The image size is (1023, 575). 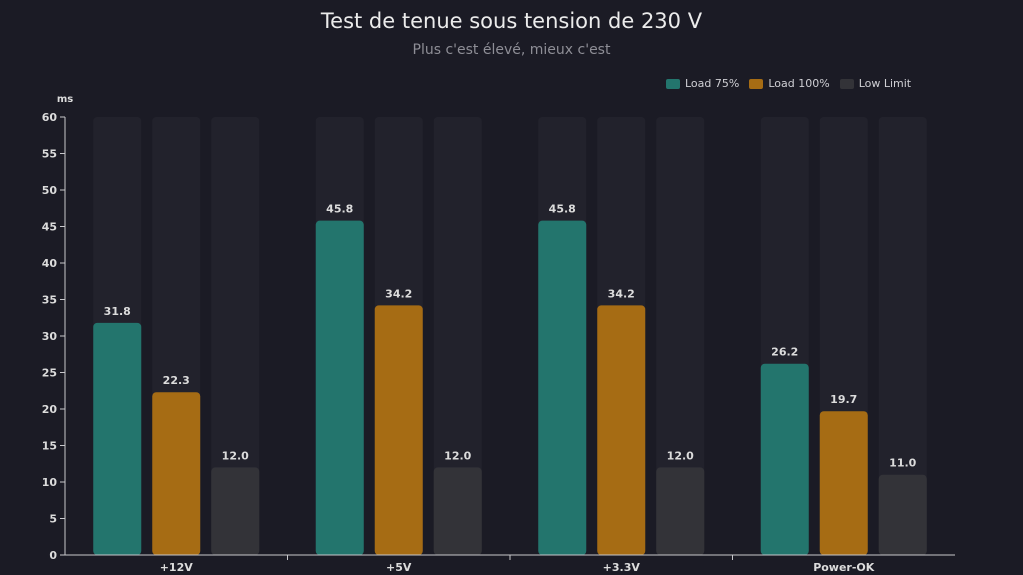 I want to click on data-label-power-ok-low-limit: 11.0, so click(x=902, y=463).